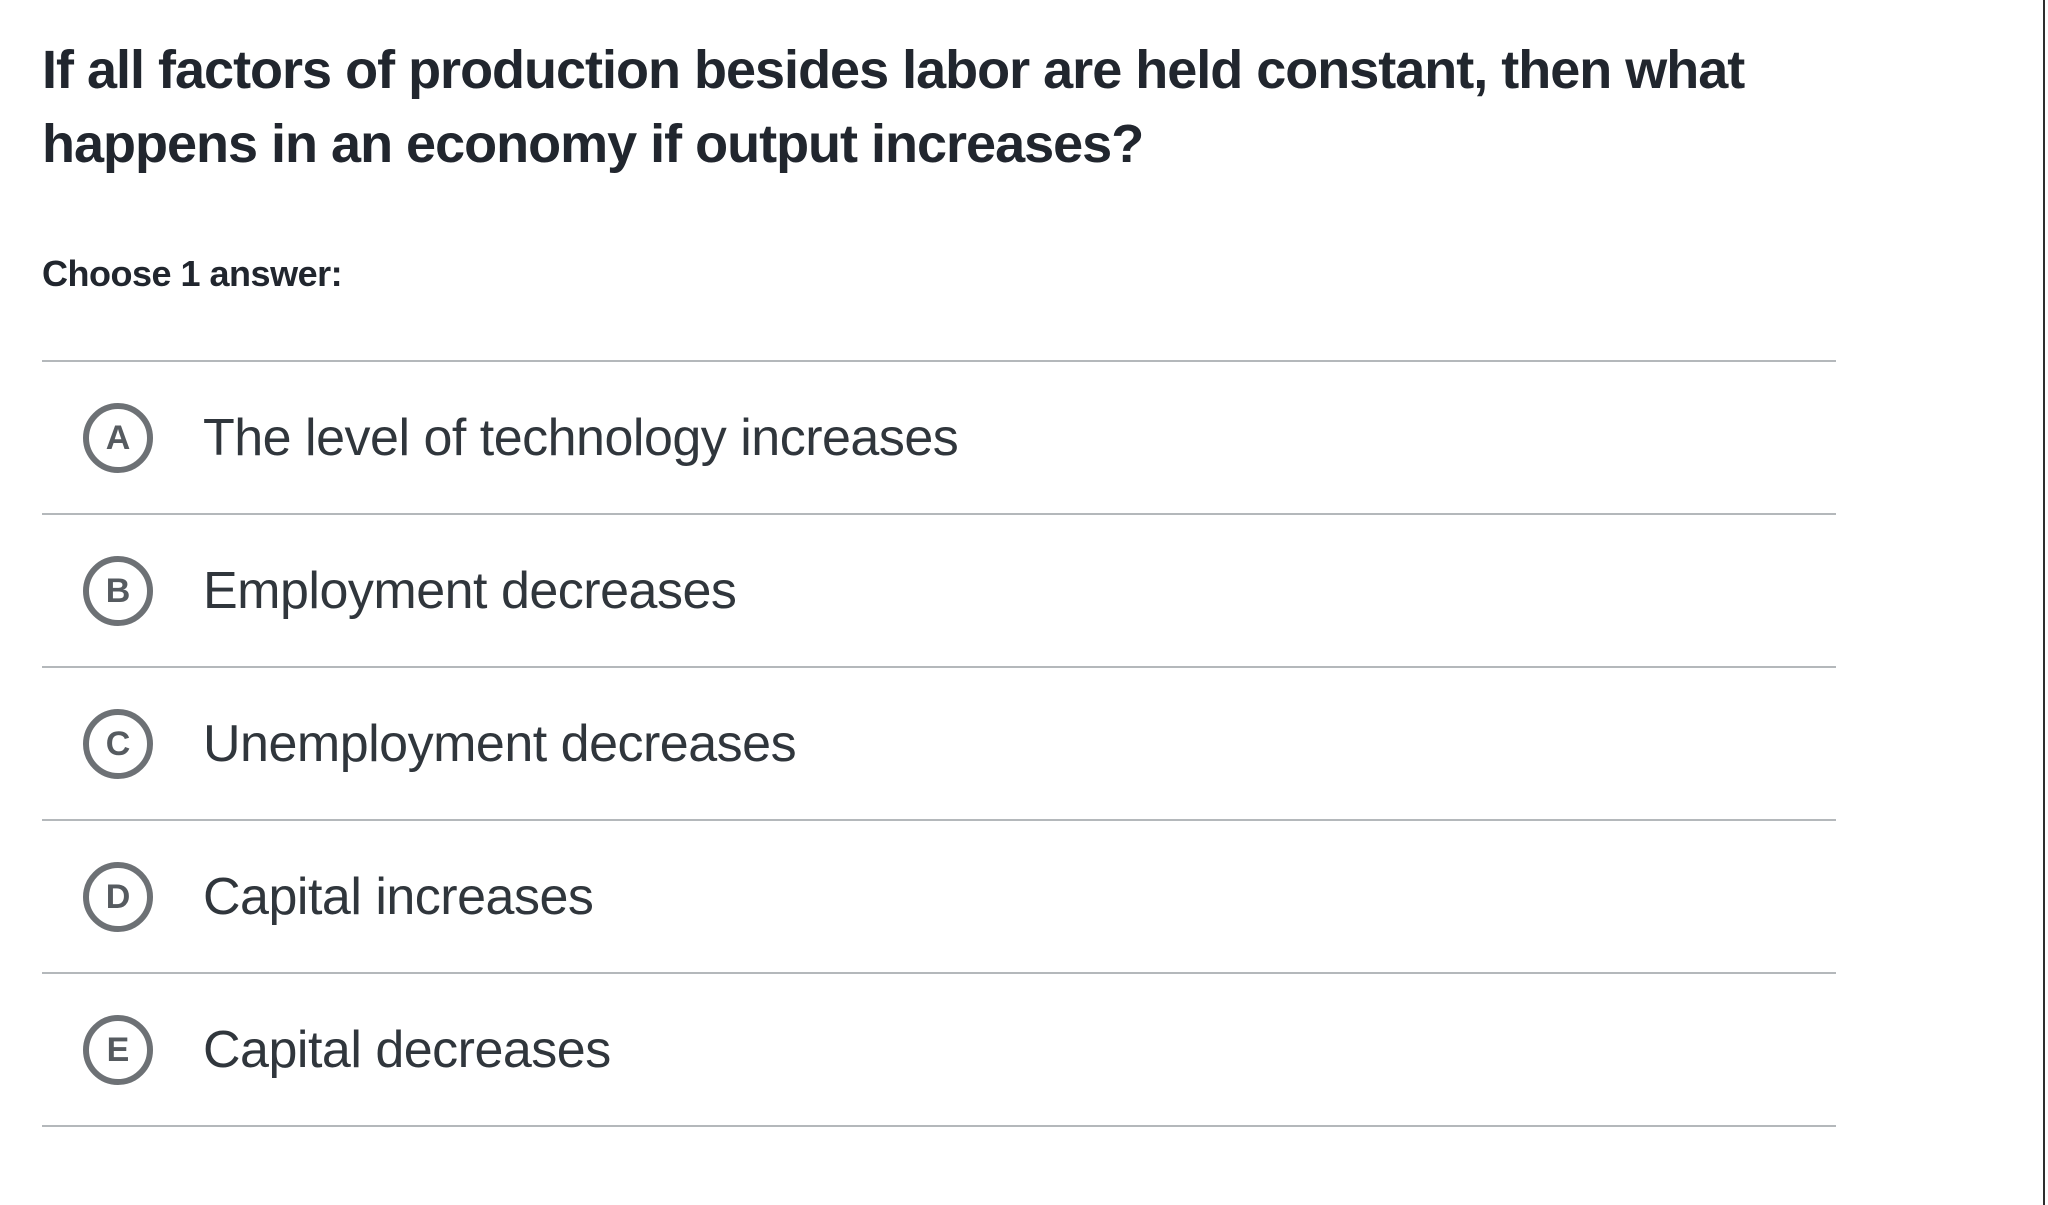 The height and width of the screenshot is (1205, 2048). Describe the element at coordinates (398, 896) in the screenshot. I see `answer-option-d-label: Capital increases` at that location.